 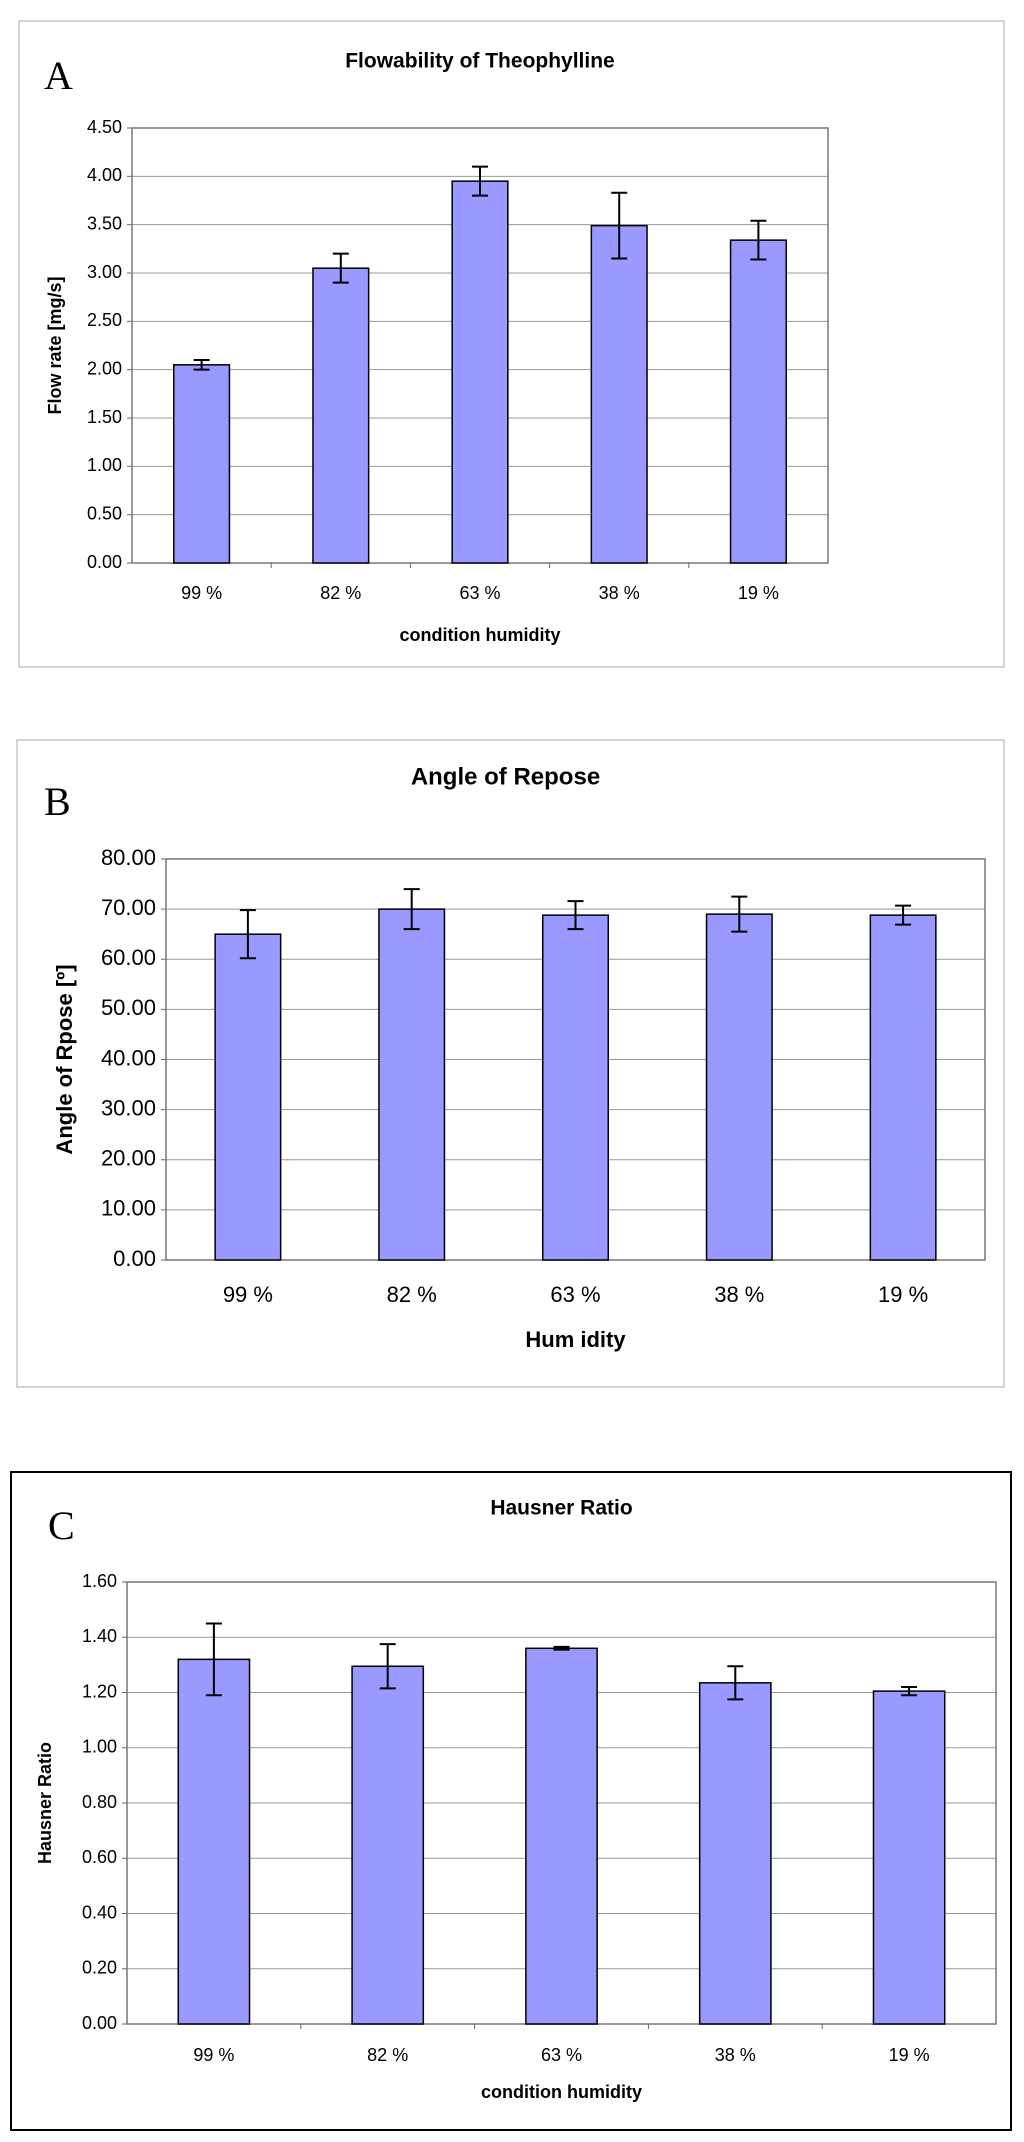 I want to click on y-axis-label: Angle of Rpose [º], so click(x=64, y=1059).